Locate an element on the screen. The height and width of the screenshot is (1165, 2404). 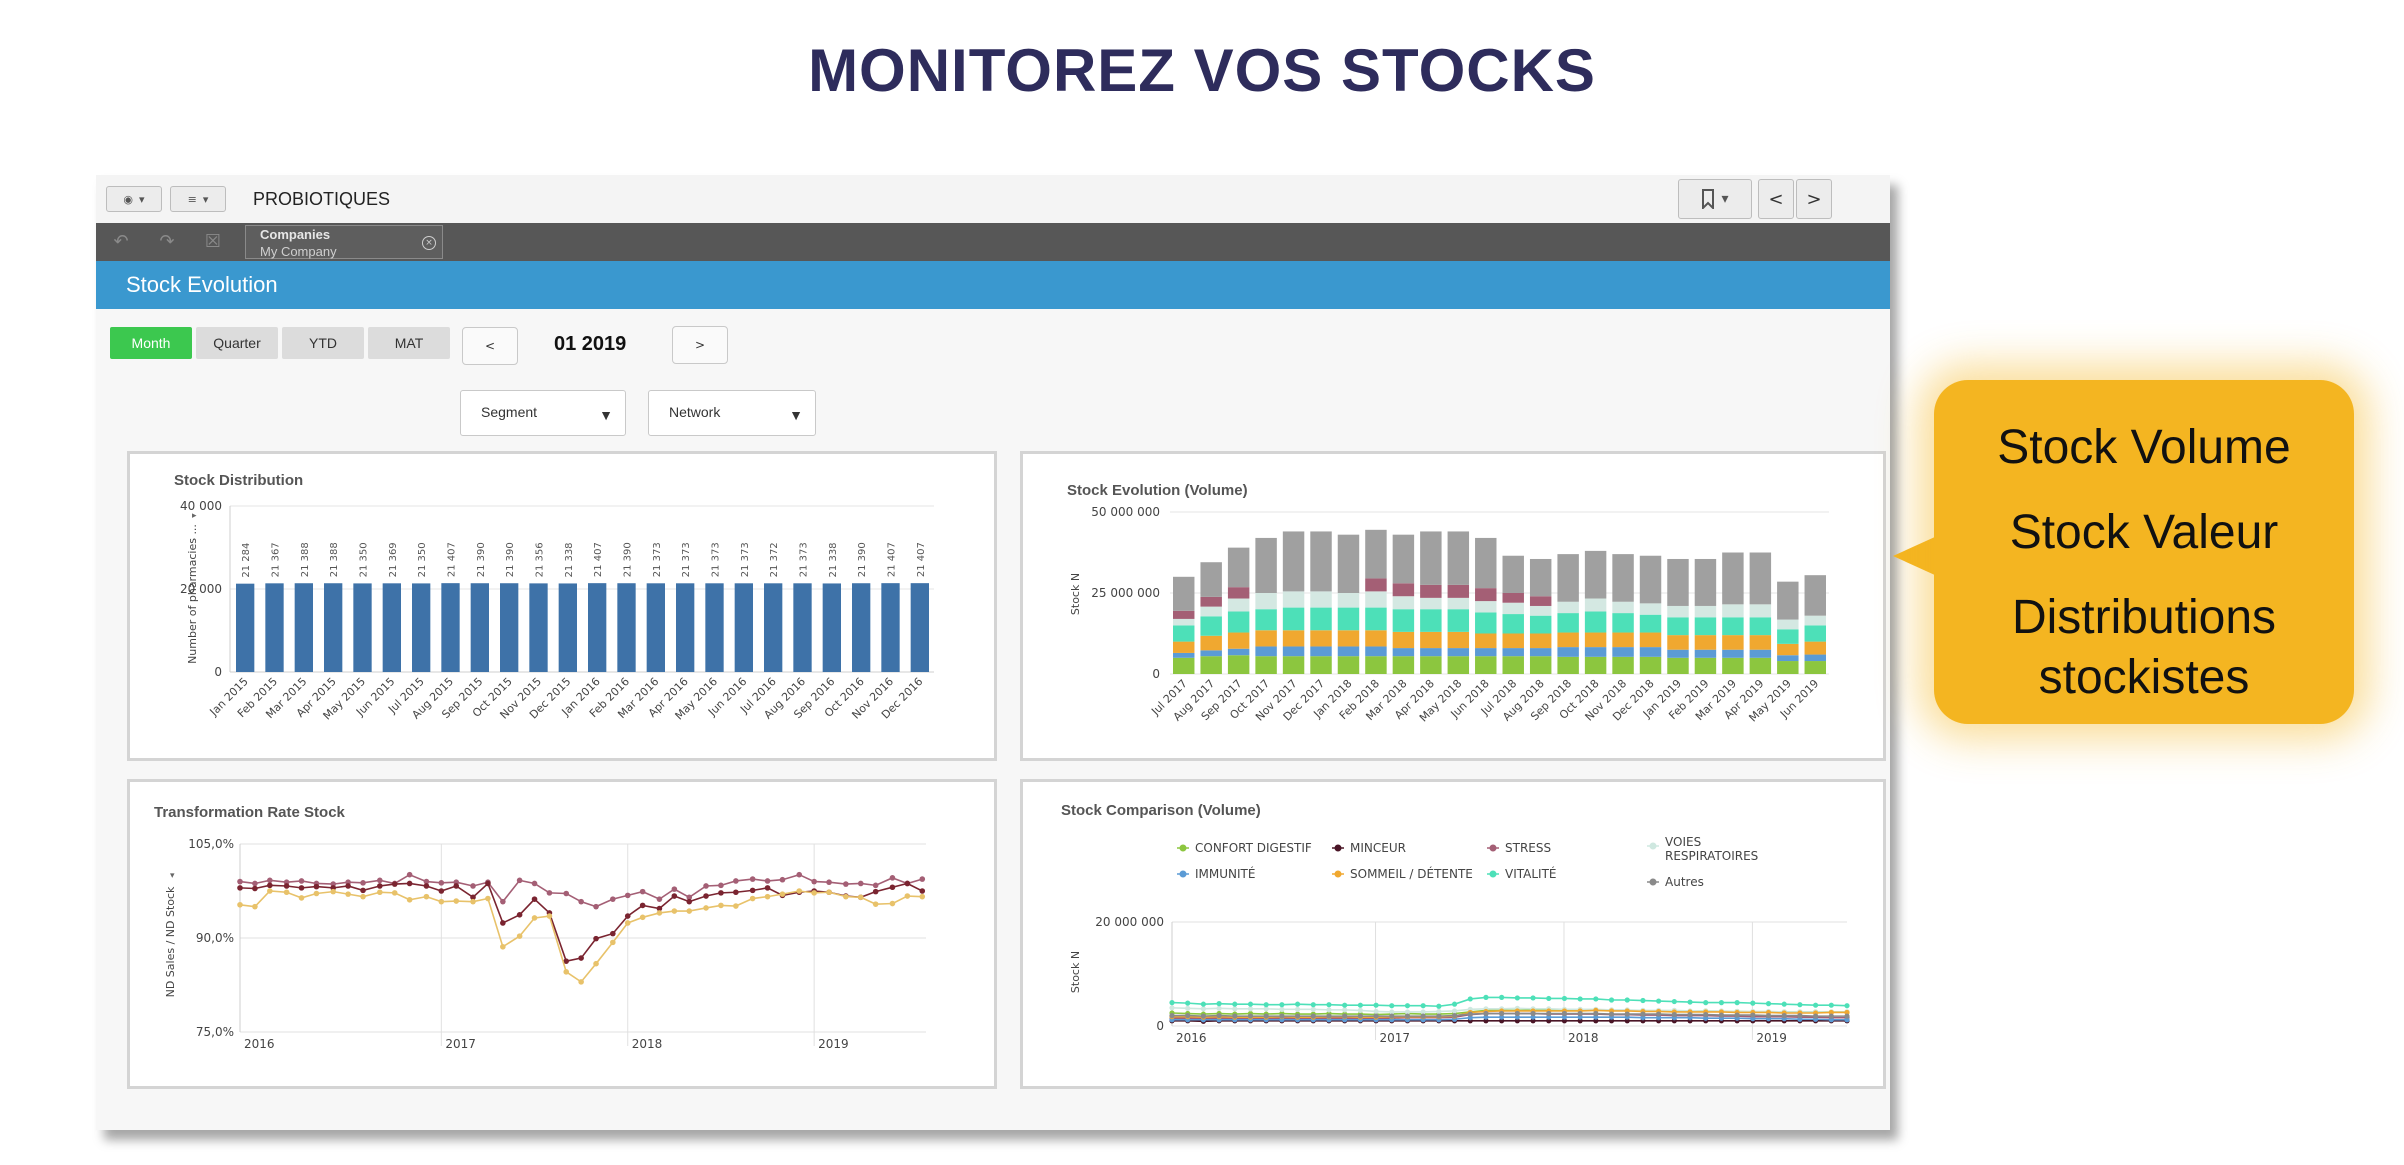
network-dropdown: Network ▼ is located at coordinates (732, 413).